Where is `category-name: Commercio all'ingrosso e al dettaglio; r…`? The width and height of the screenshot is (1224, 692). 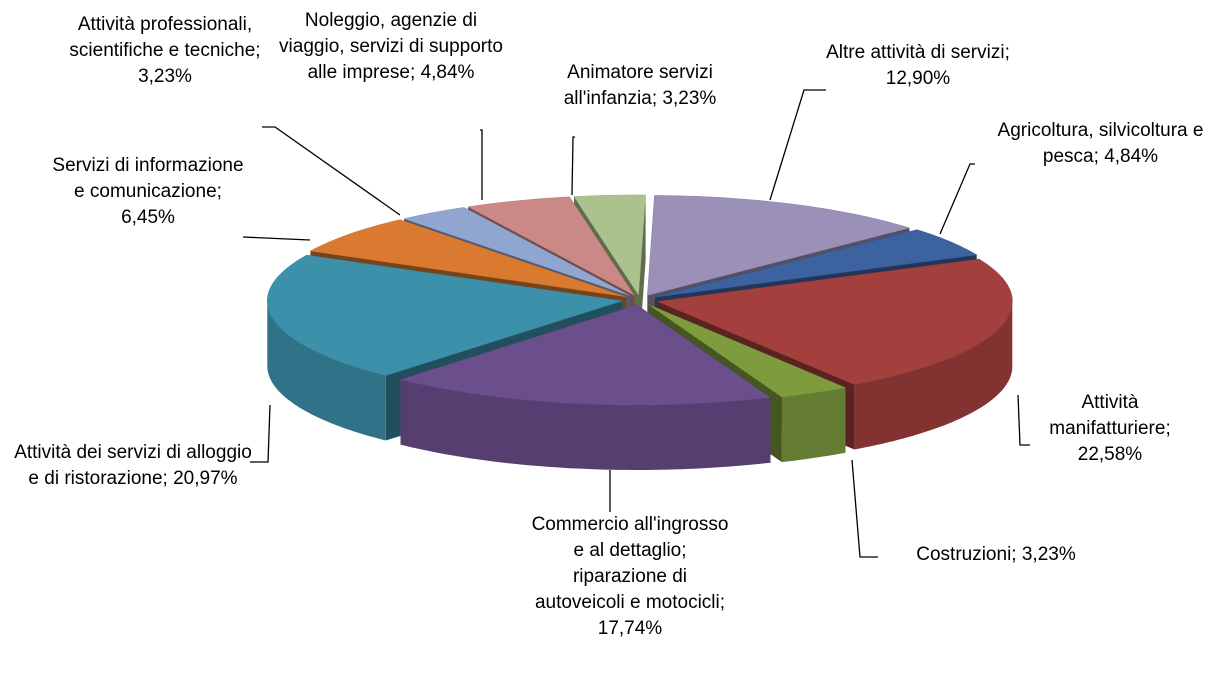 category-name: Commercio all'ingrosso e al dettaglio; r… is located at coordinates (632, 563).